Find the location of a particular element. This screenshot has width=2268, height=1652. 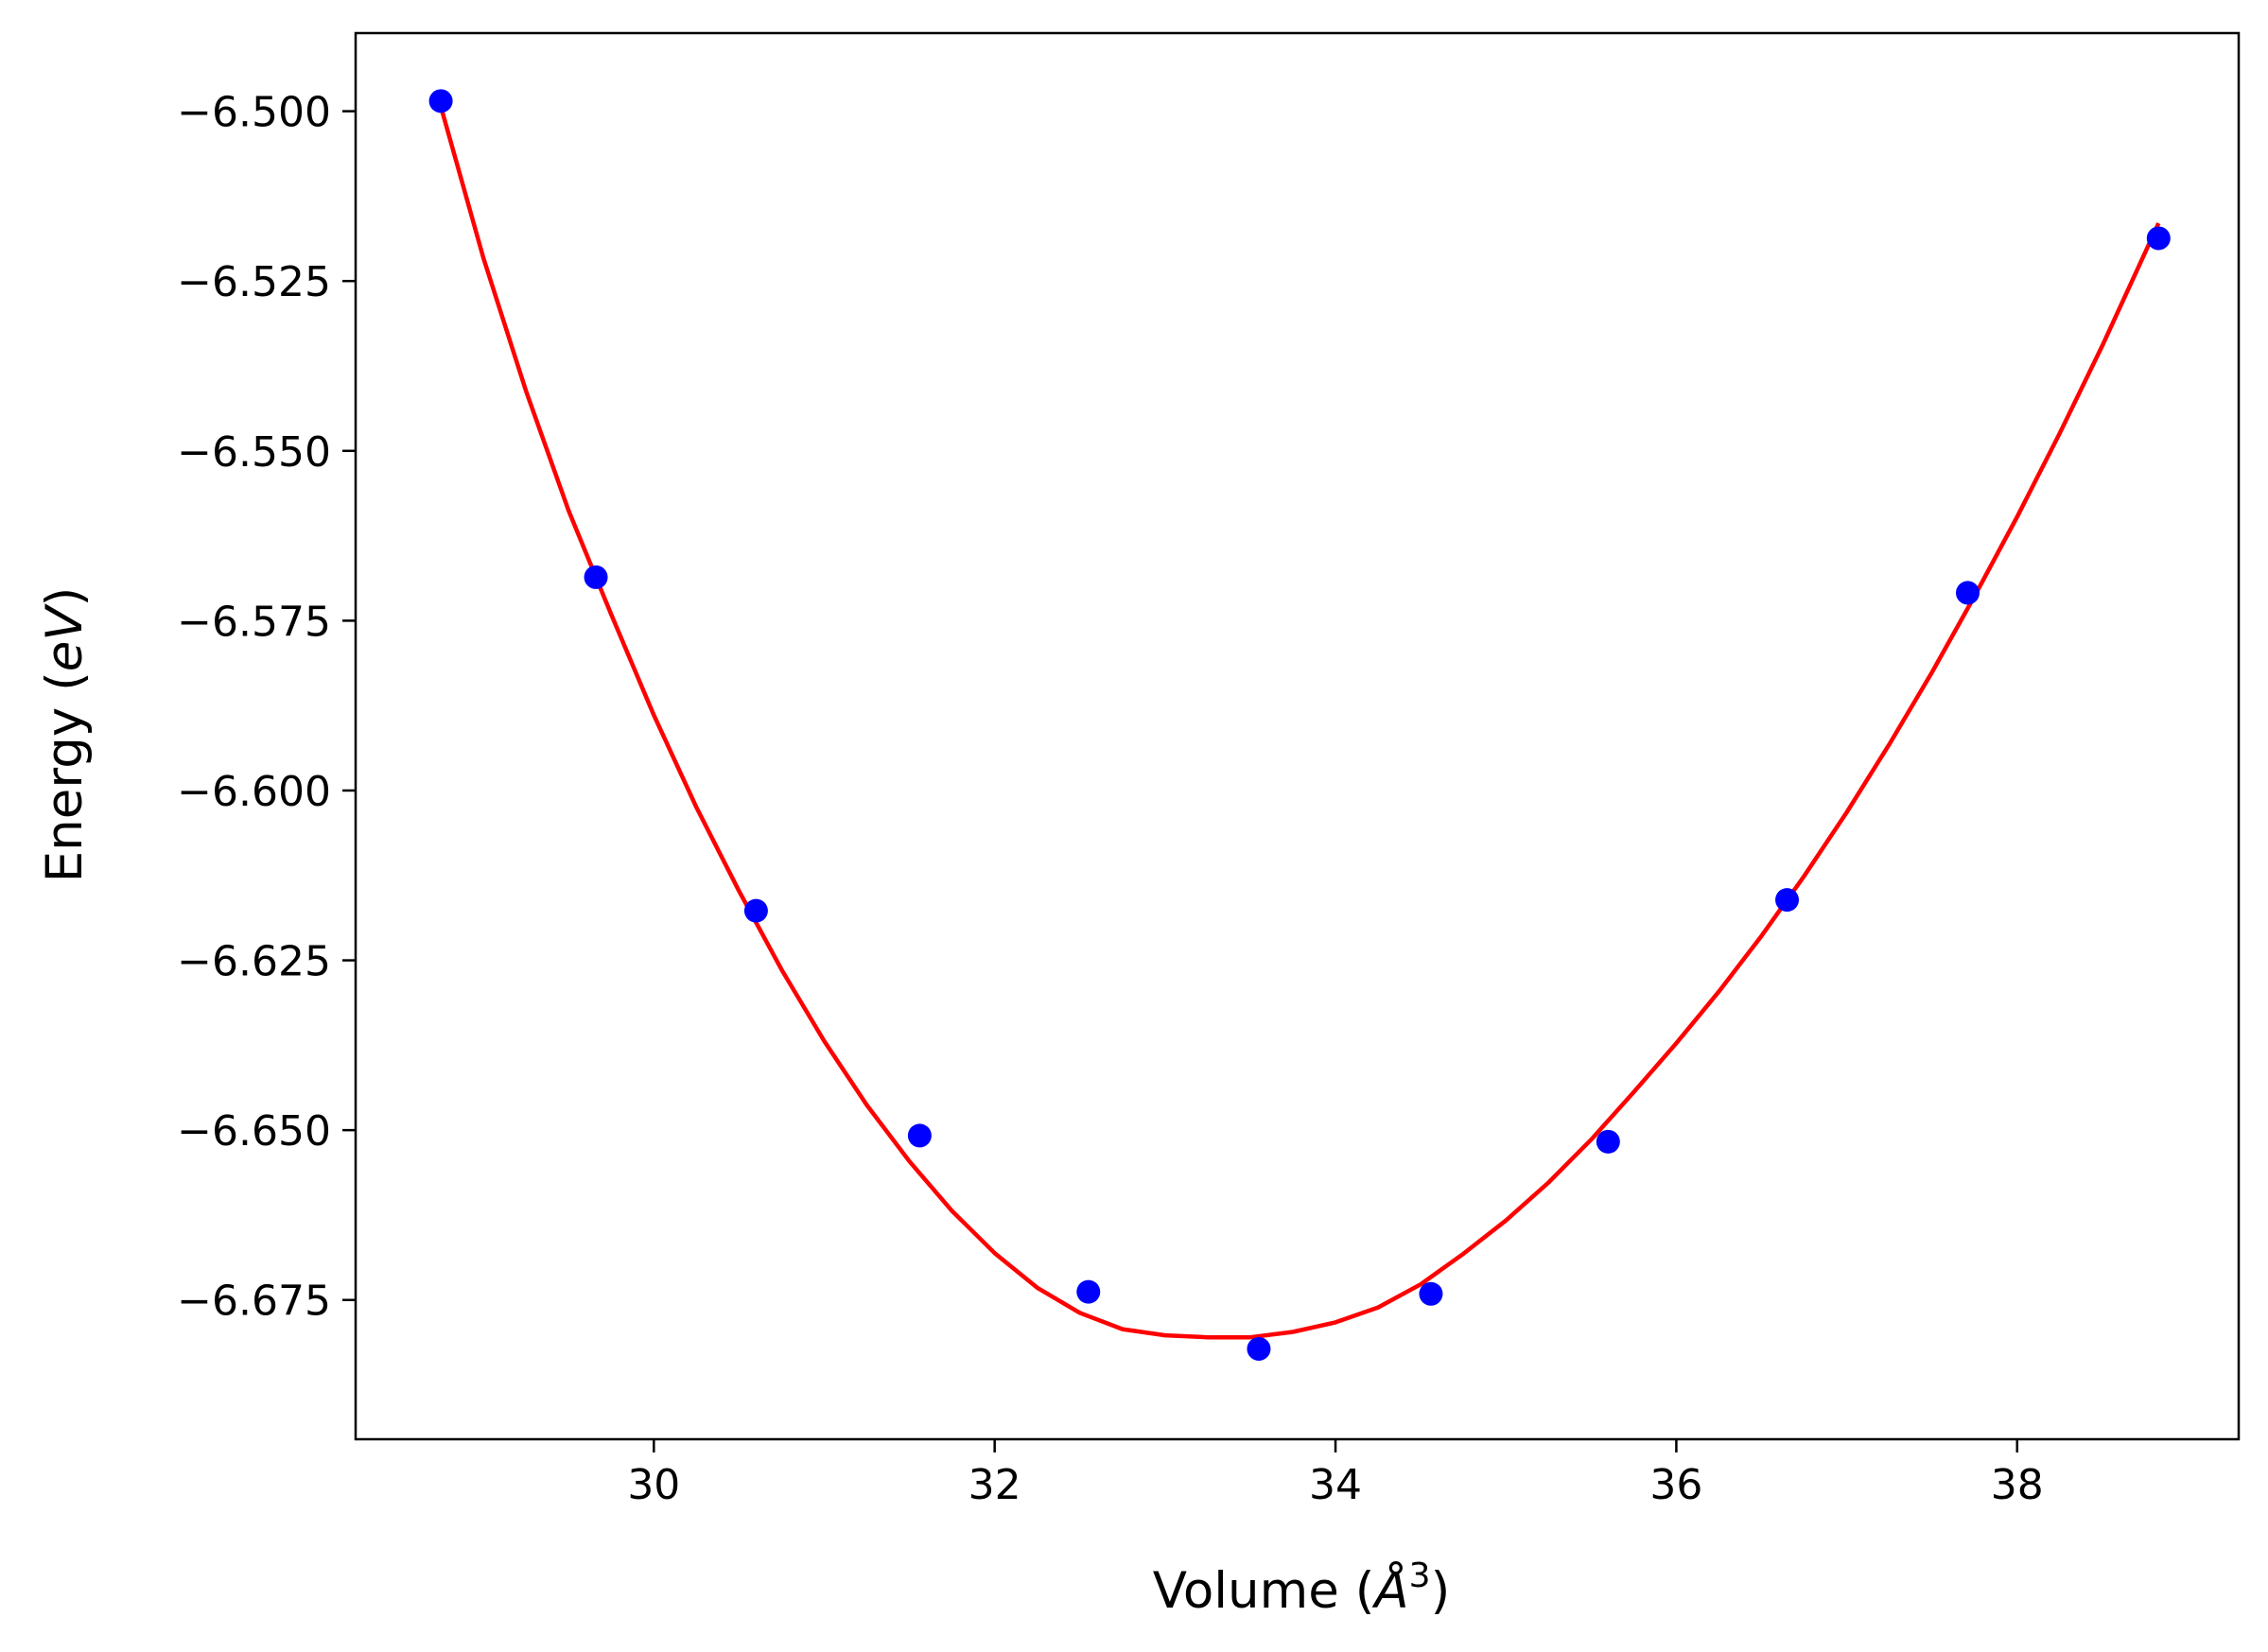

y-tick-label: −6.525 is located at coordinates (254, 282).